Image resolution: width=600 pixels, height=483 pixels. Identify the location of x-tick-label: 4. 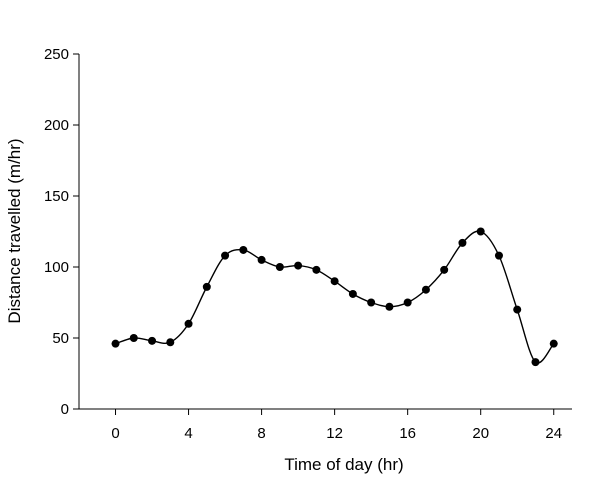
(188, 433).